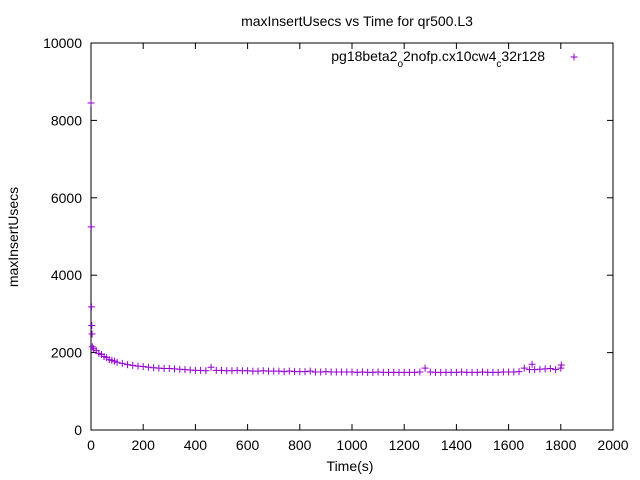  I want to click on legend: pg18beta2o2nofp.cx10cw4c32r128, so click(454, 59).